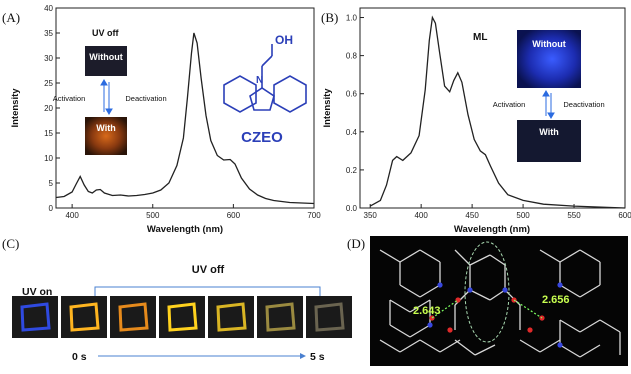 The image size is (631, 374). What do you see at coordinates (48, 133) in the screenshot?
I see `y-tick-label: 15` at bounding box center [48, 133].